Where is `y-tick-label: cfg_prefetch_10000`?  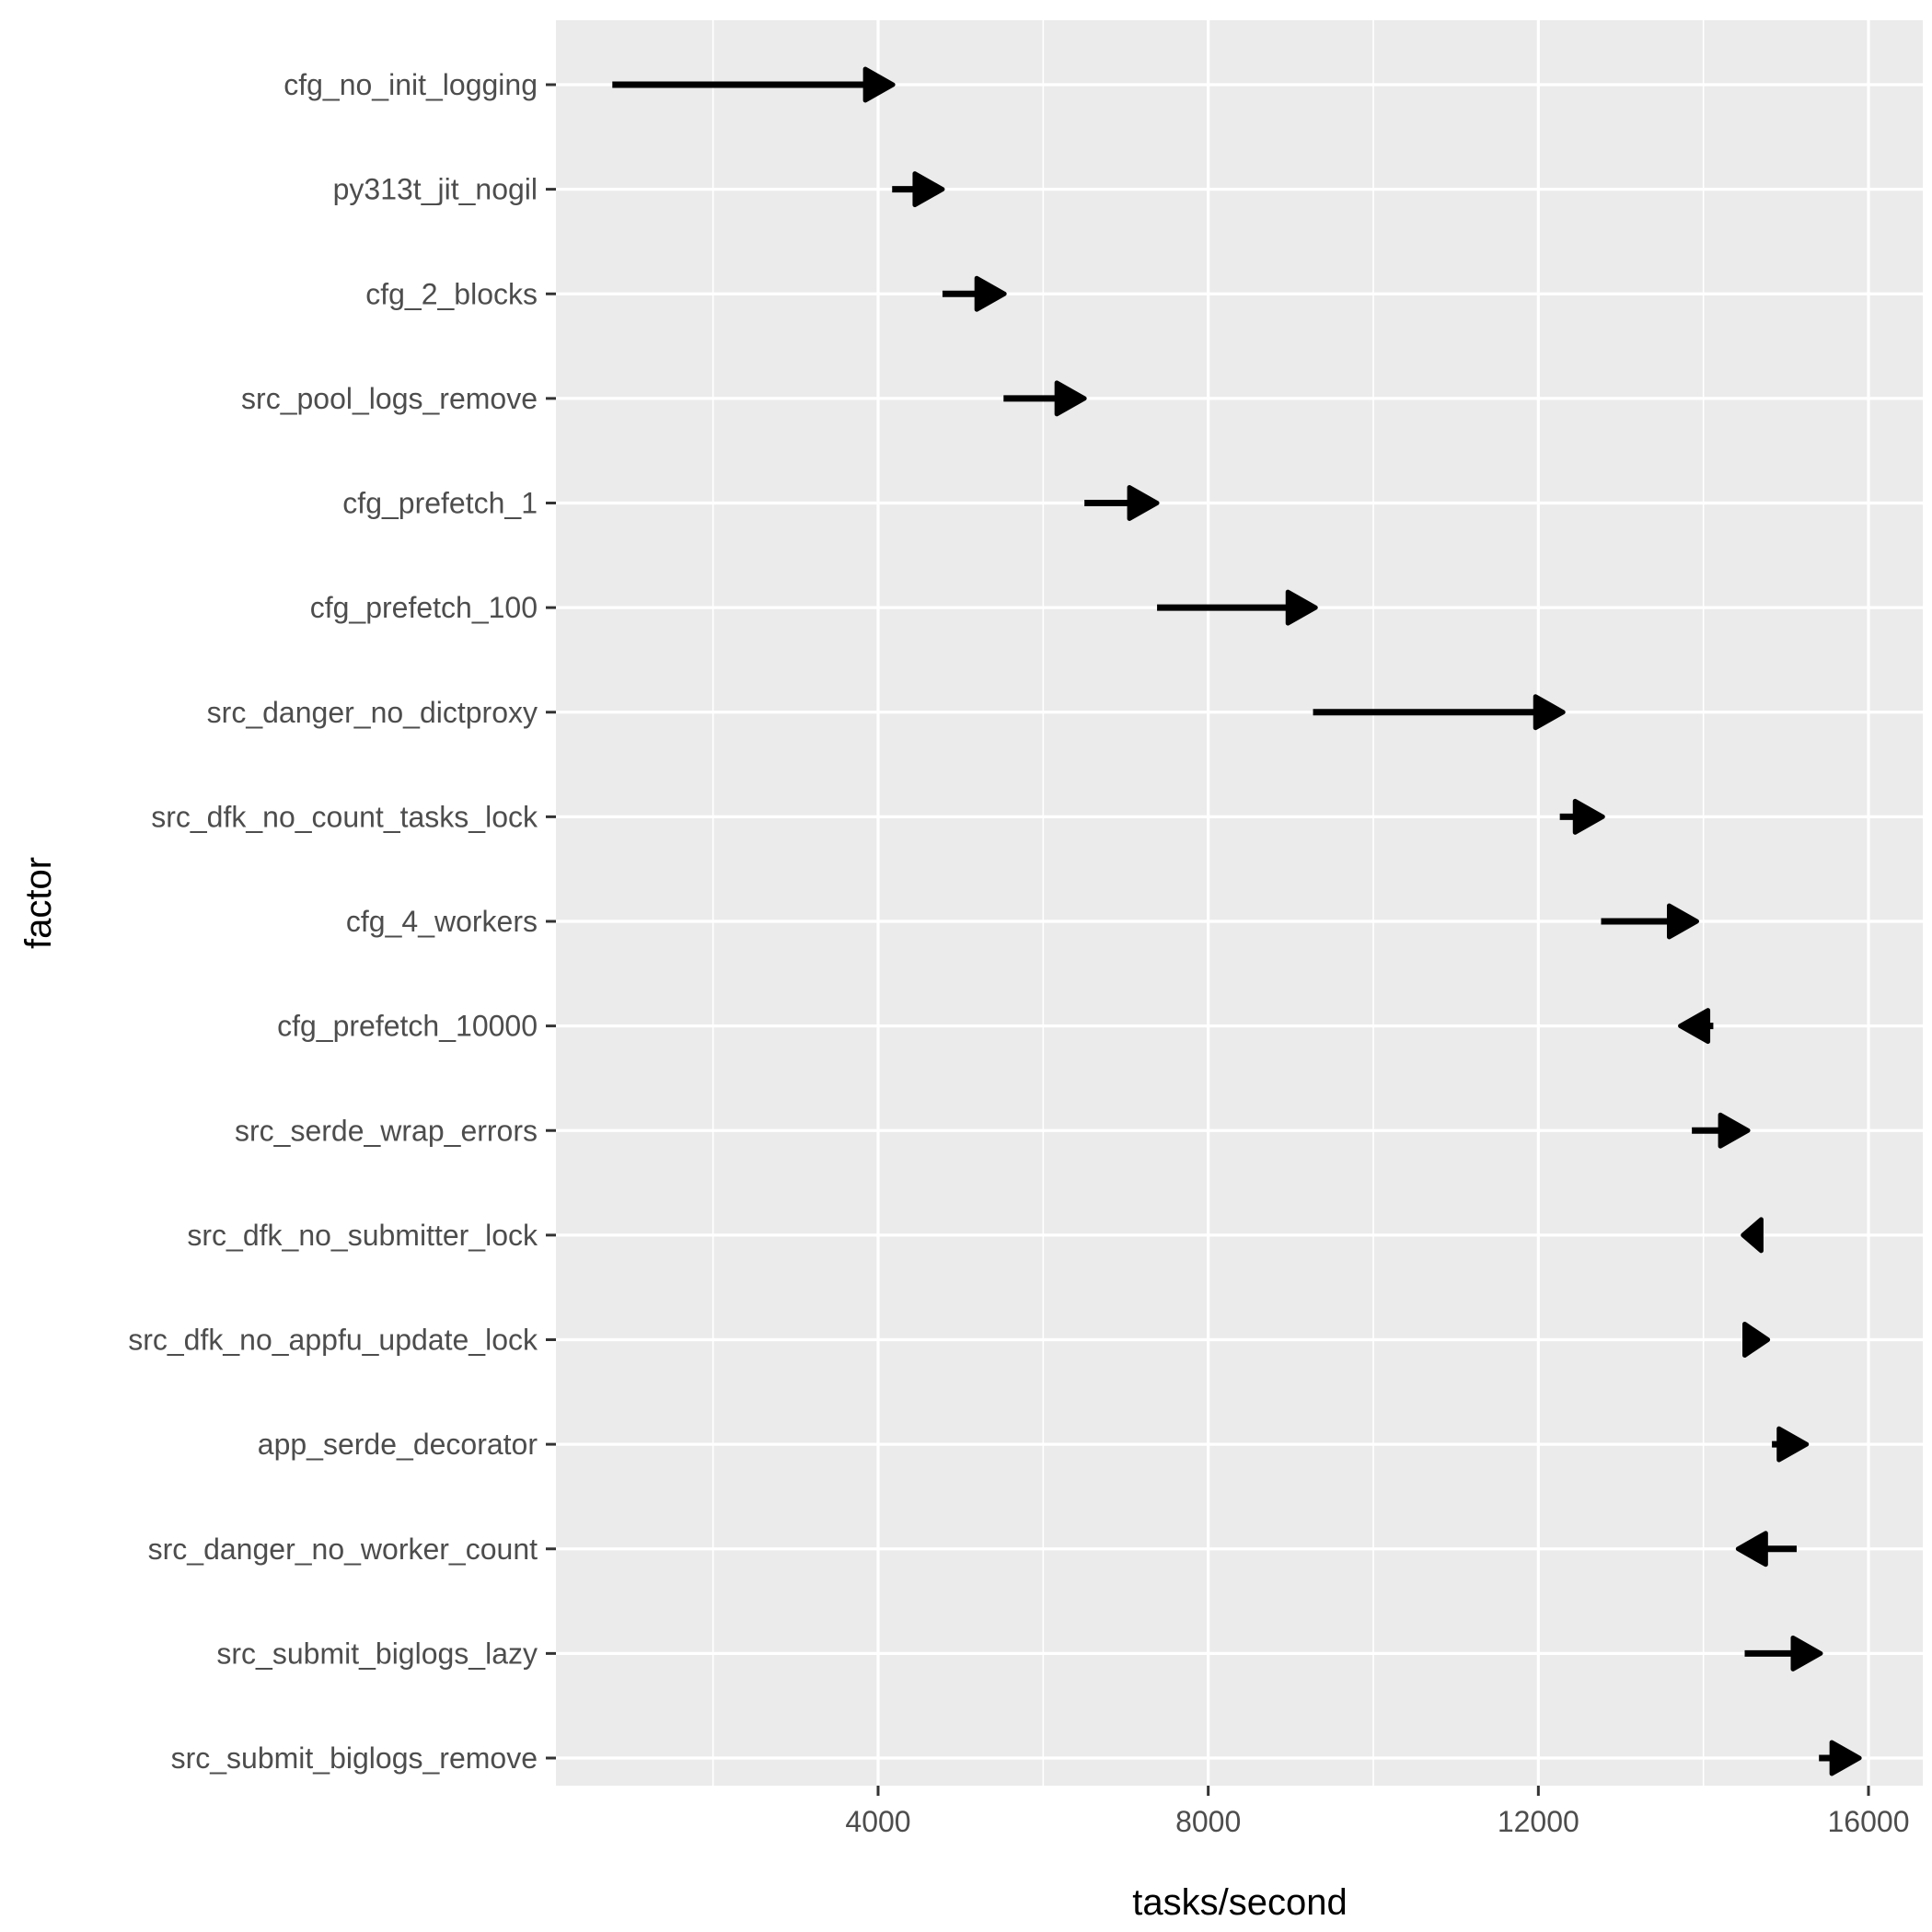 y-tick-label: cfg_prefetch_10000 is located at coordinates (408, 1026).